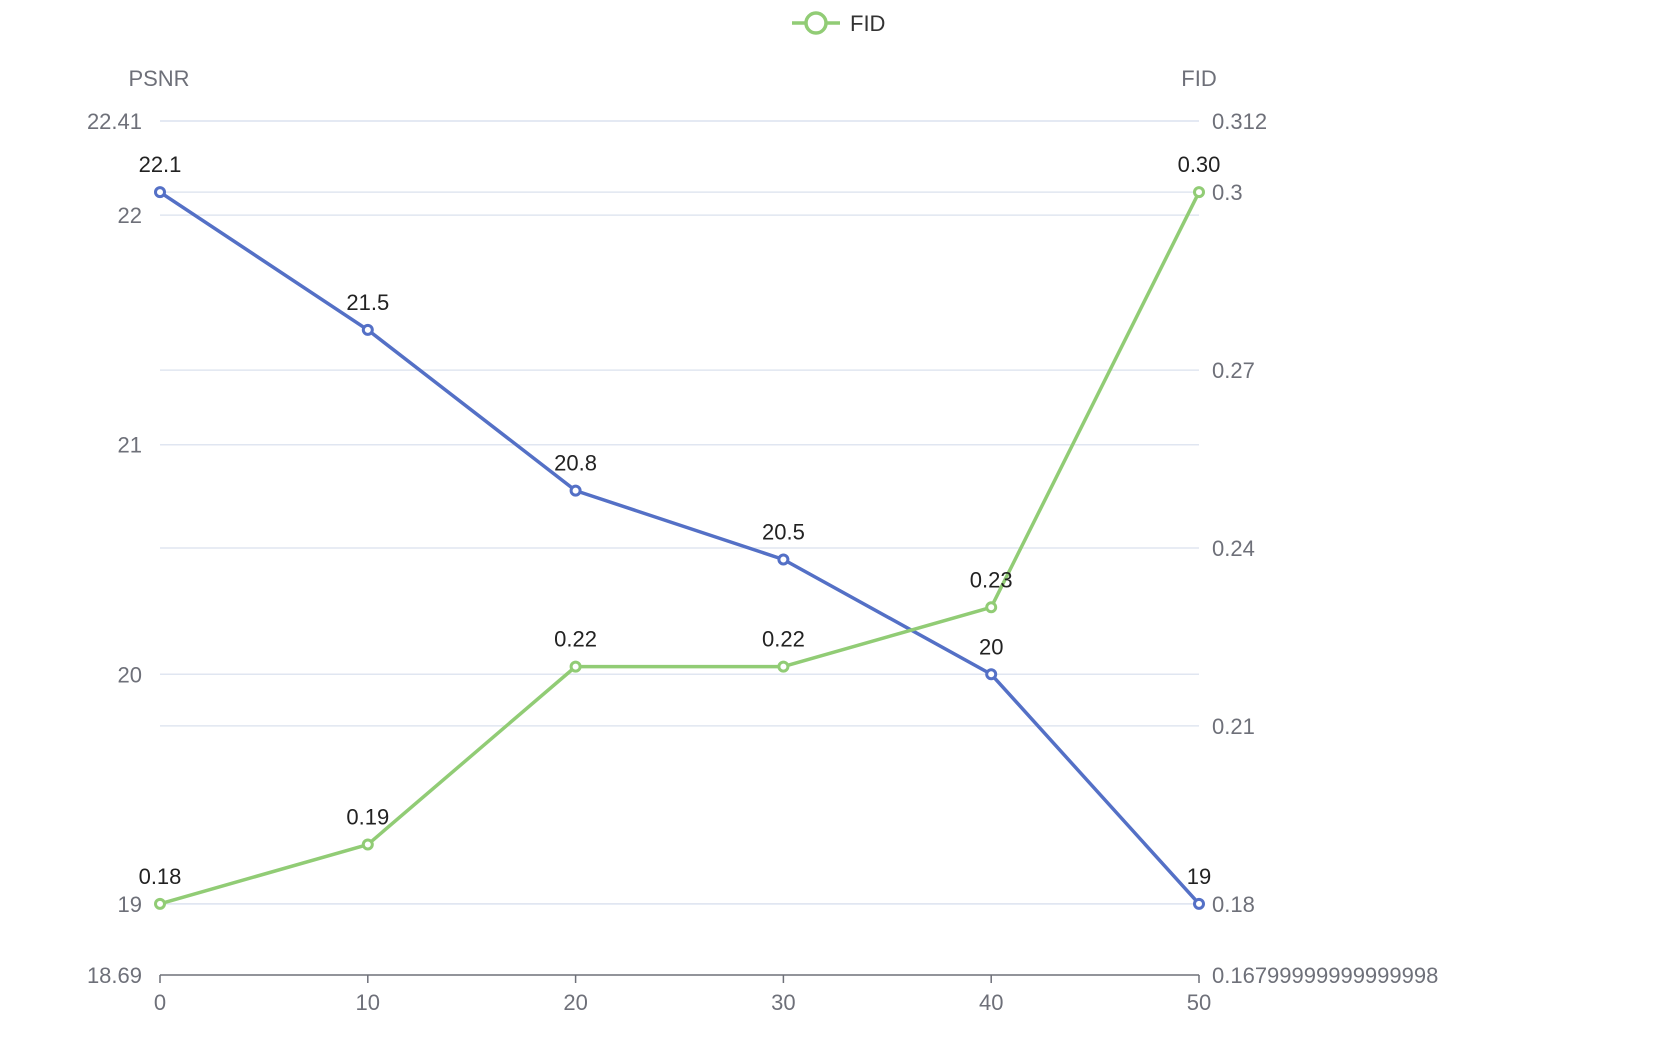  I want to click on data-label: 21.5, so click(367, 302).